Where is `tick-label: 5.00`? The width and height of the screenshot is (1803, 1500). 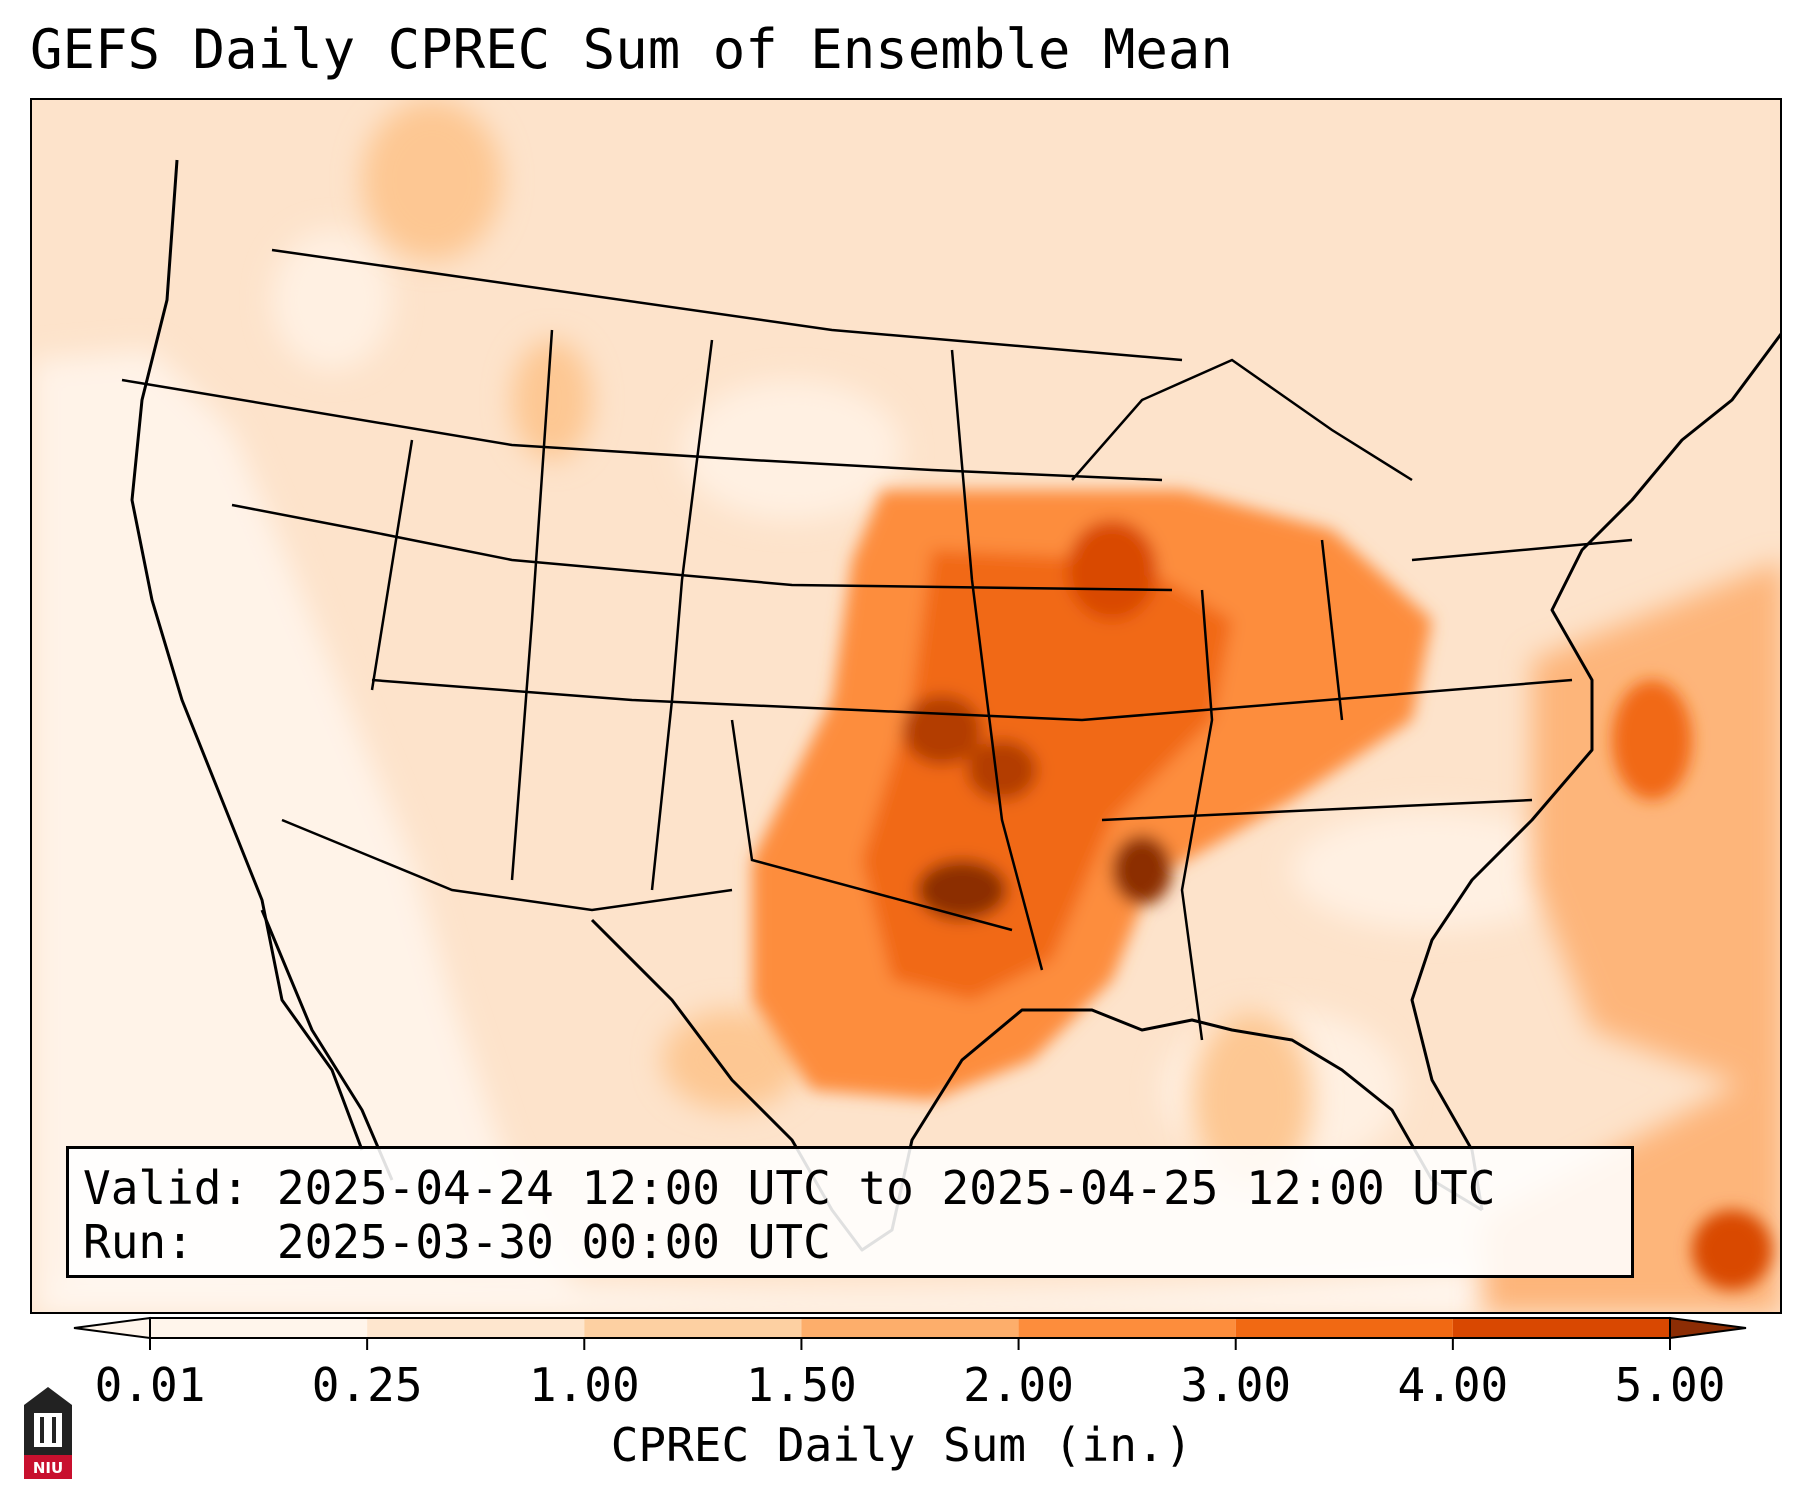 tick-label: 5.00 is located at coordinates (1670, 1385).